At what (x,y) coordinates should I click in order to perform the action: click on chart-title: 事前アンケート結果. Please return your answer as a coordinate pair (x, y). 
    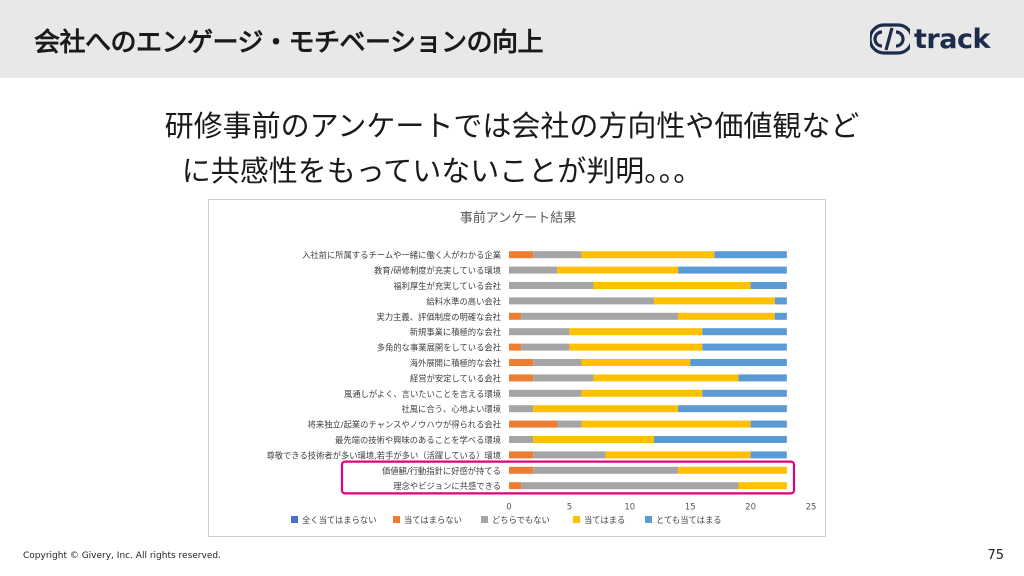
    Looking at the image, I should click on (518, 218).